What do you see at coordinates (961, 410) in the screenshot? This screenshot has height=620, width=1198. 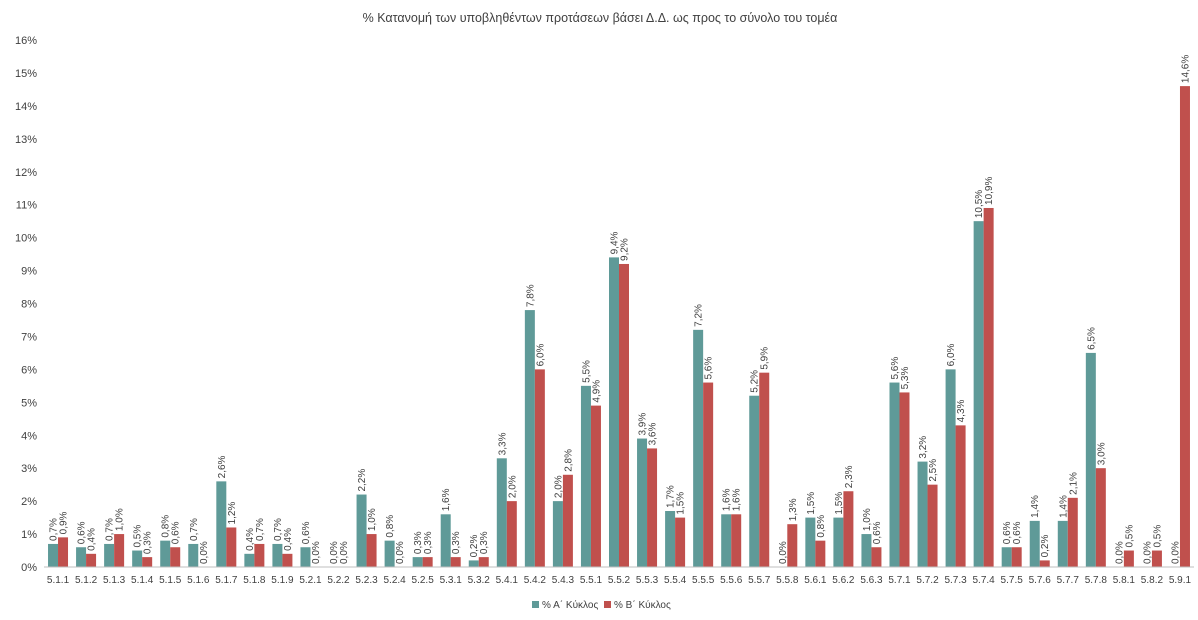 I see `data-label: 4,3%` at bounding box center [961, 410].